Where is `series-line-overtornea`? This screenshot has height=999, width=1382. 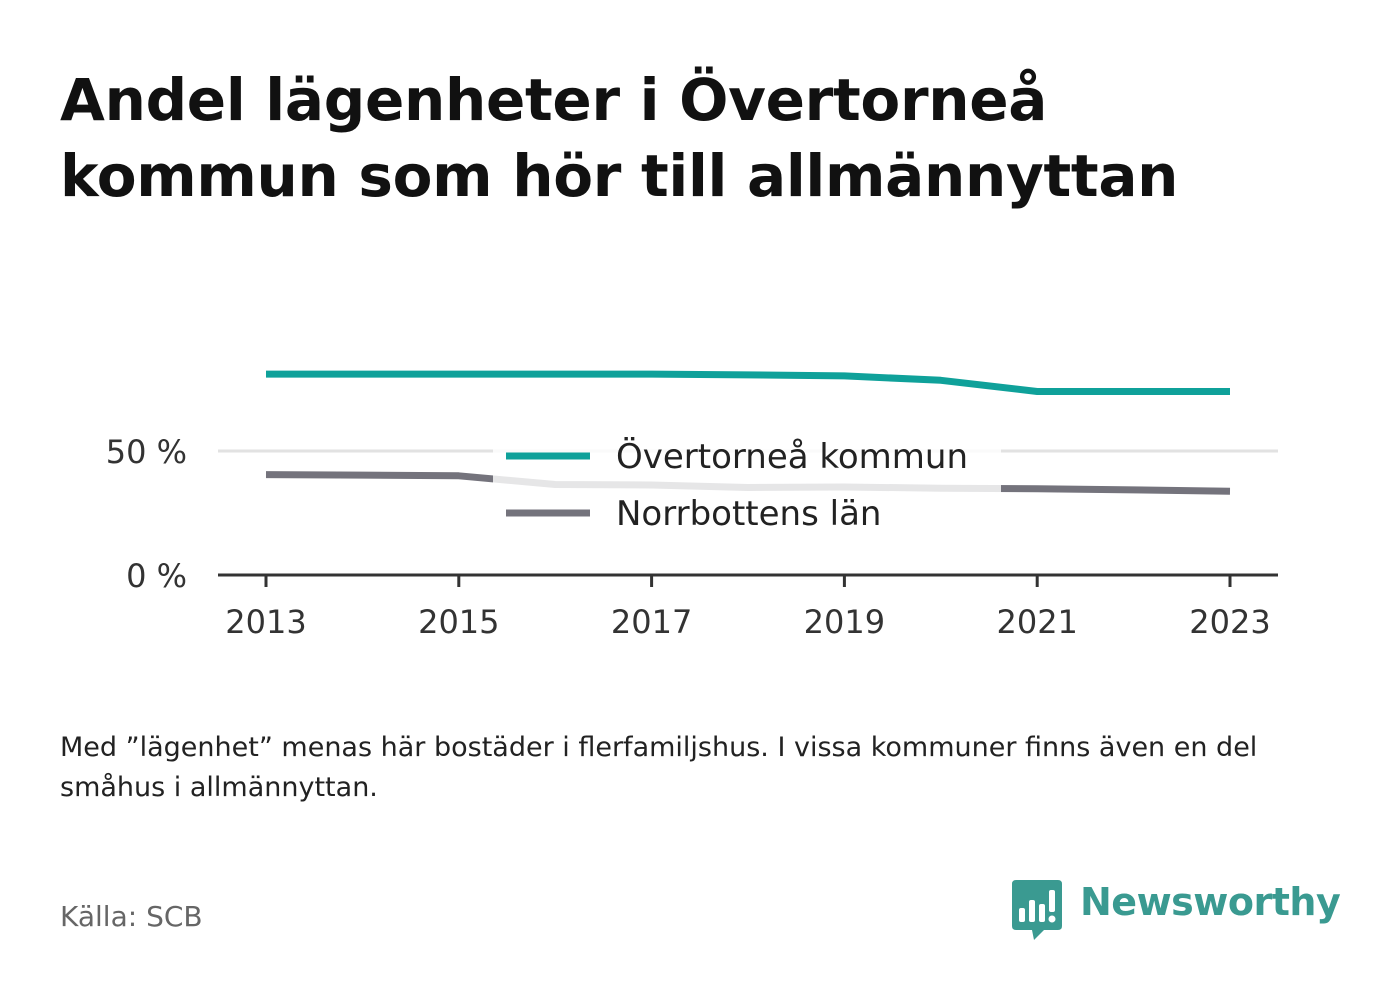
series-line-overtornea is located at coordinates (748, 382).